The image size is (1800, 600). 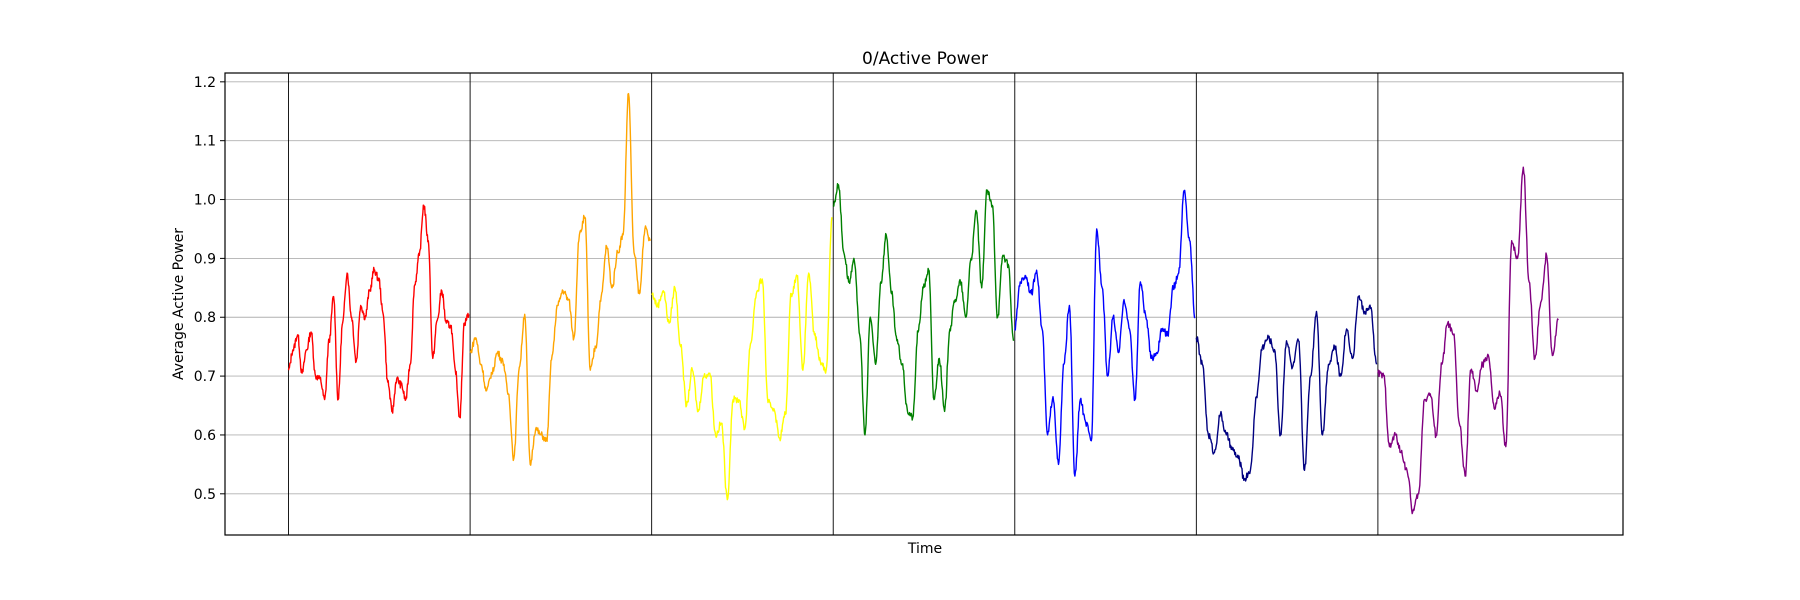 What do you see at coordinates (205, 201) in the screenshot?
I see `y-tick-label: 1.0` at bounding box center [205, 201].